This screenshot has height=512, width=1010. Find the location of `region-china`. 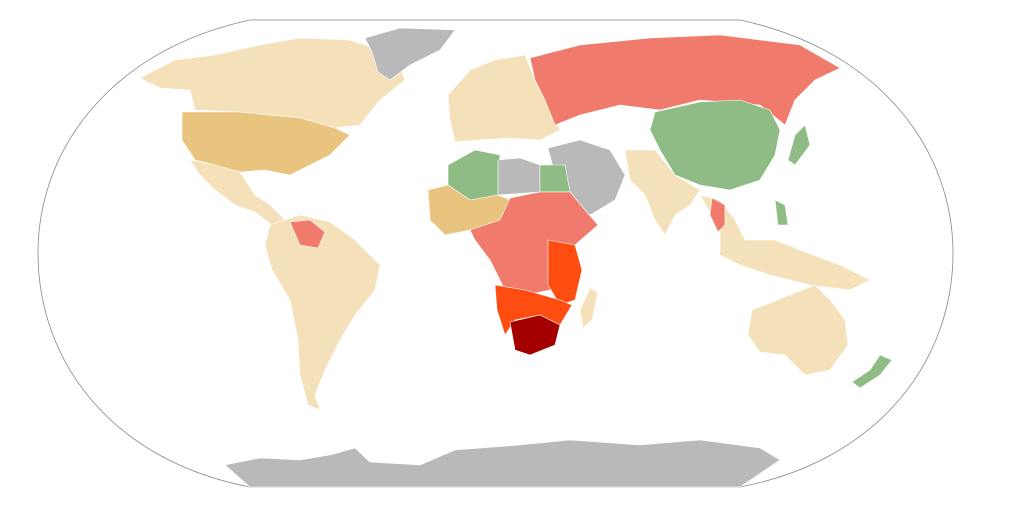

region-china is located at coordinates (715, 145).